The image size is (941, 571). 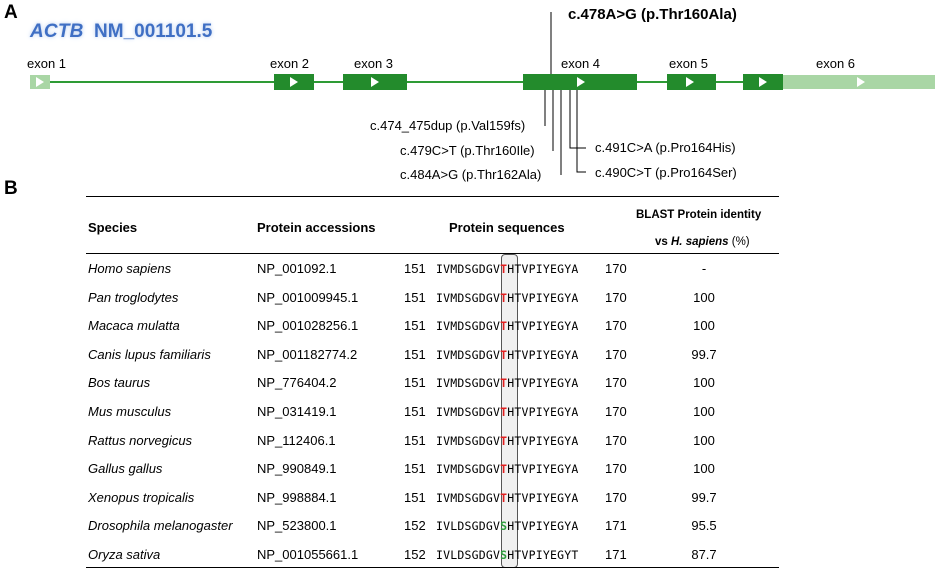 What do you see at coordinates (40, 82) in the screenshot?
I see `exon-1-arrow-icon` at bounding box center [40, 82].